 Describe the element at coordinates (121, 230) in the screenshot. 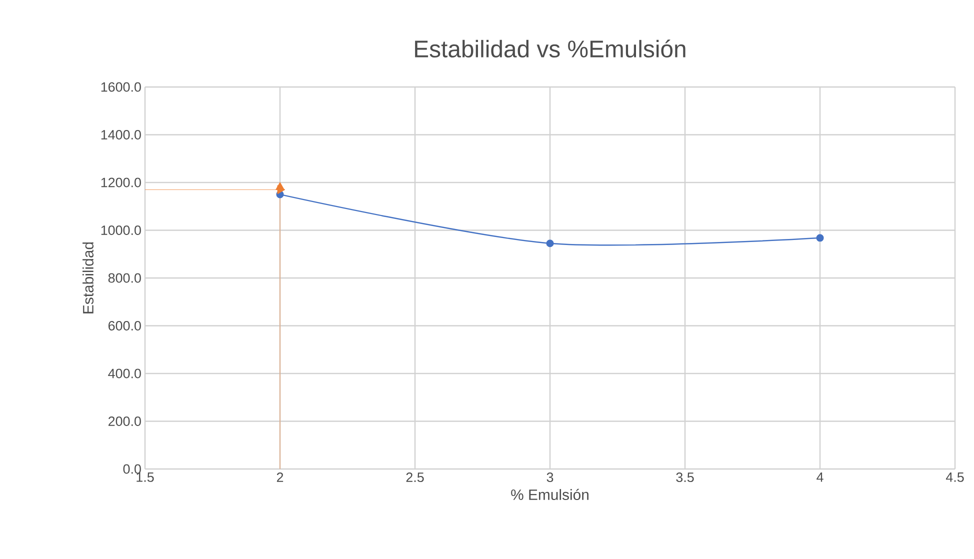

I see `y-tick-label: 1000.0` at that location.